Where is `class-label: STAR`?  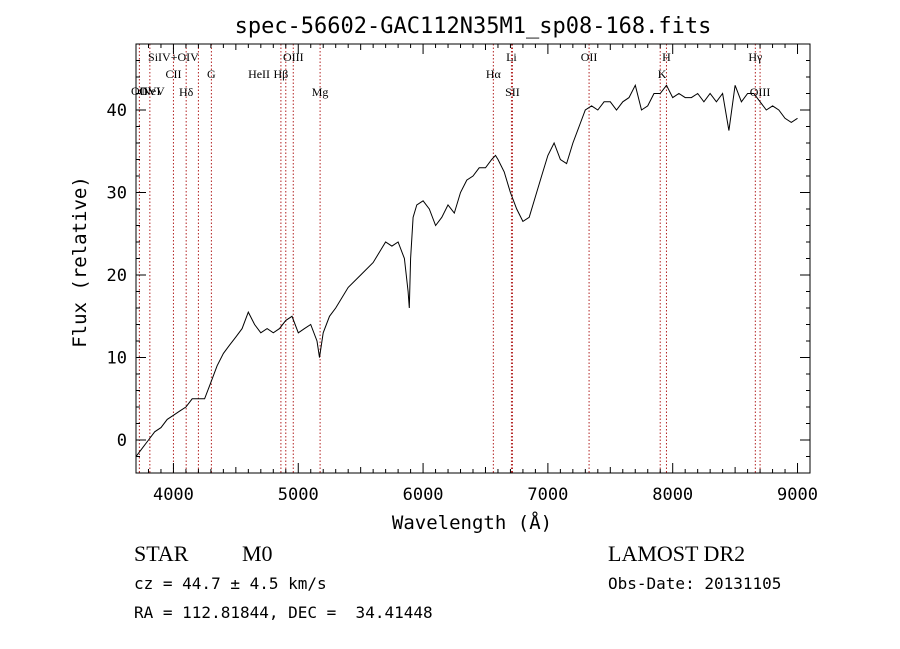
class-label: STAR is located at coordinates (161, 553).